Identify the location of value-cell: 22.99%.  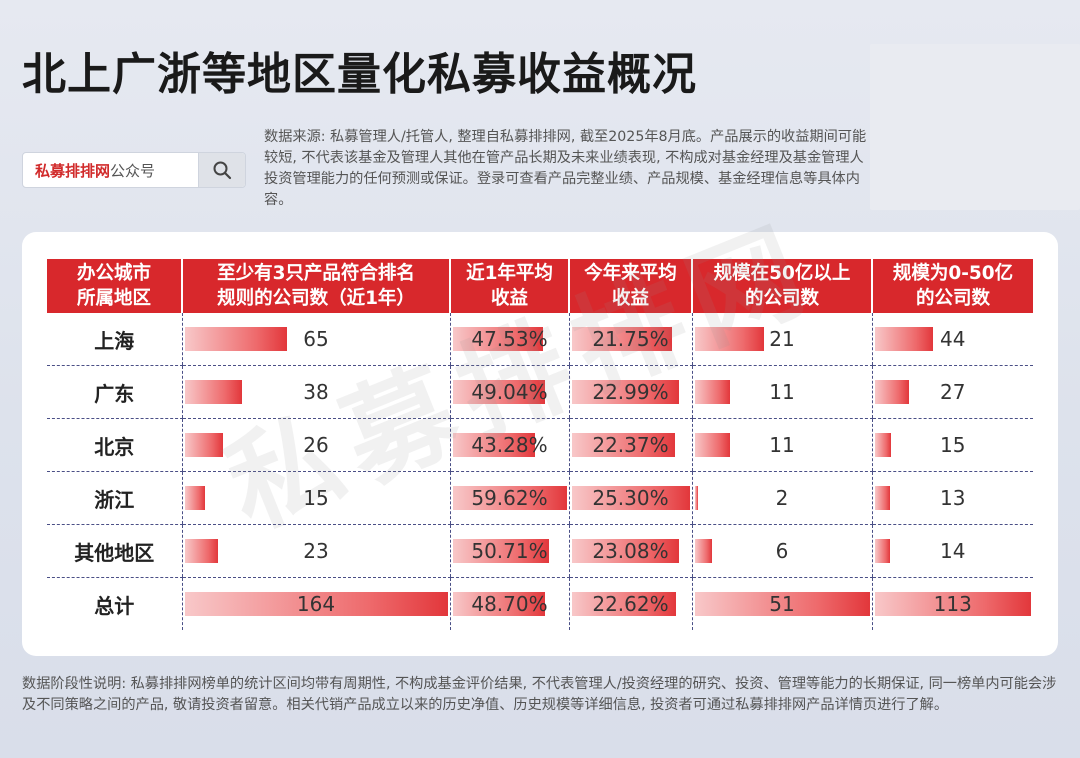
(630, 392).